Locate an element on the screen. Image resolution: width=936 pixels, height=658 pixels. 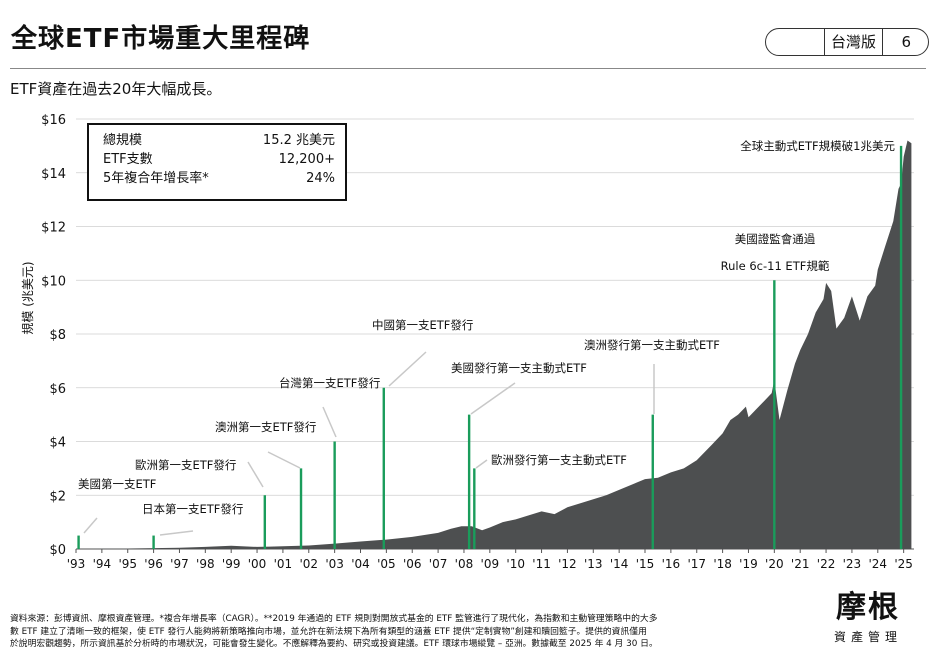
milestone-label: 歐洲第一支ETF發行 is located at coordinates (185, 465).